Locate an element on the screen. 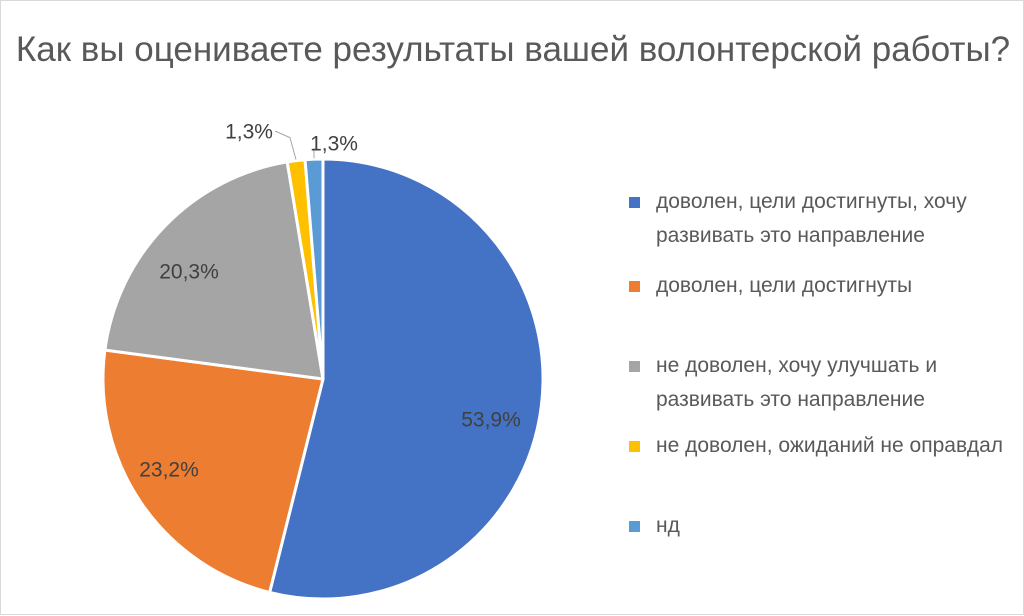 The width and height of the screenshot is (1024, 616). data-label-1: 53,9% is located at coordinates (491, 420).